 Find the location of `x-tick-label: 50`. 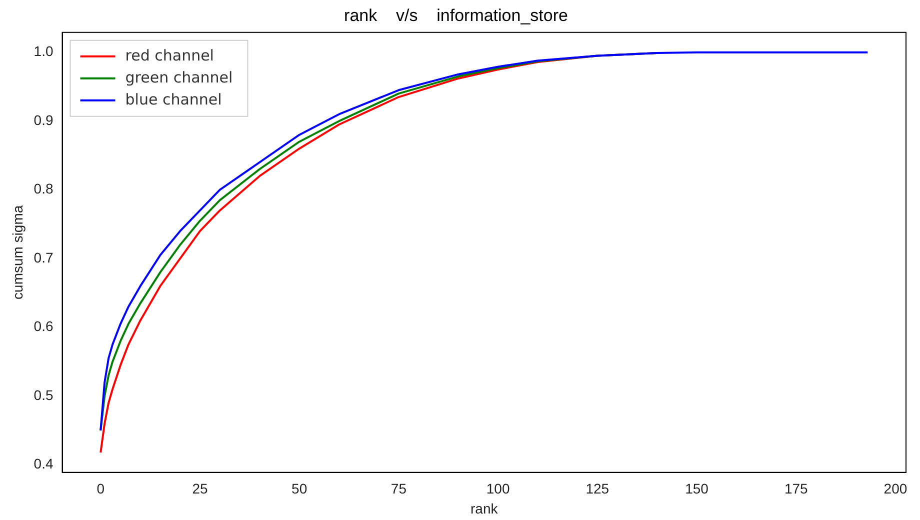

x-tick-label: 50 is located at coordinates (300, 488).